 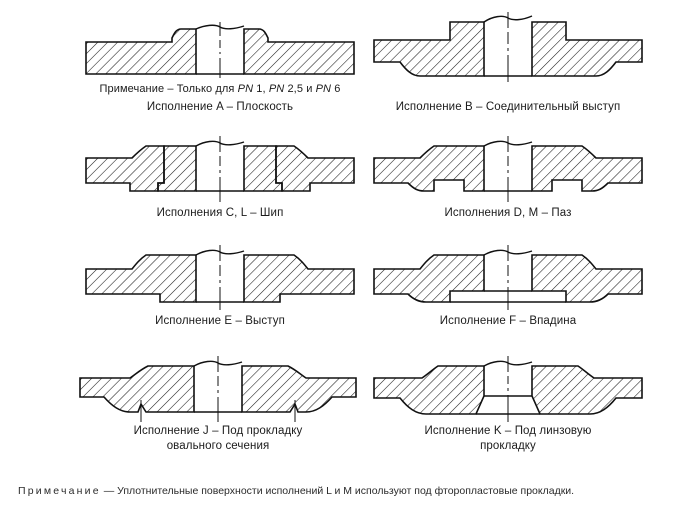 I want to click on figure-flange-A, so click(x=220, y=47).